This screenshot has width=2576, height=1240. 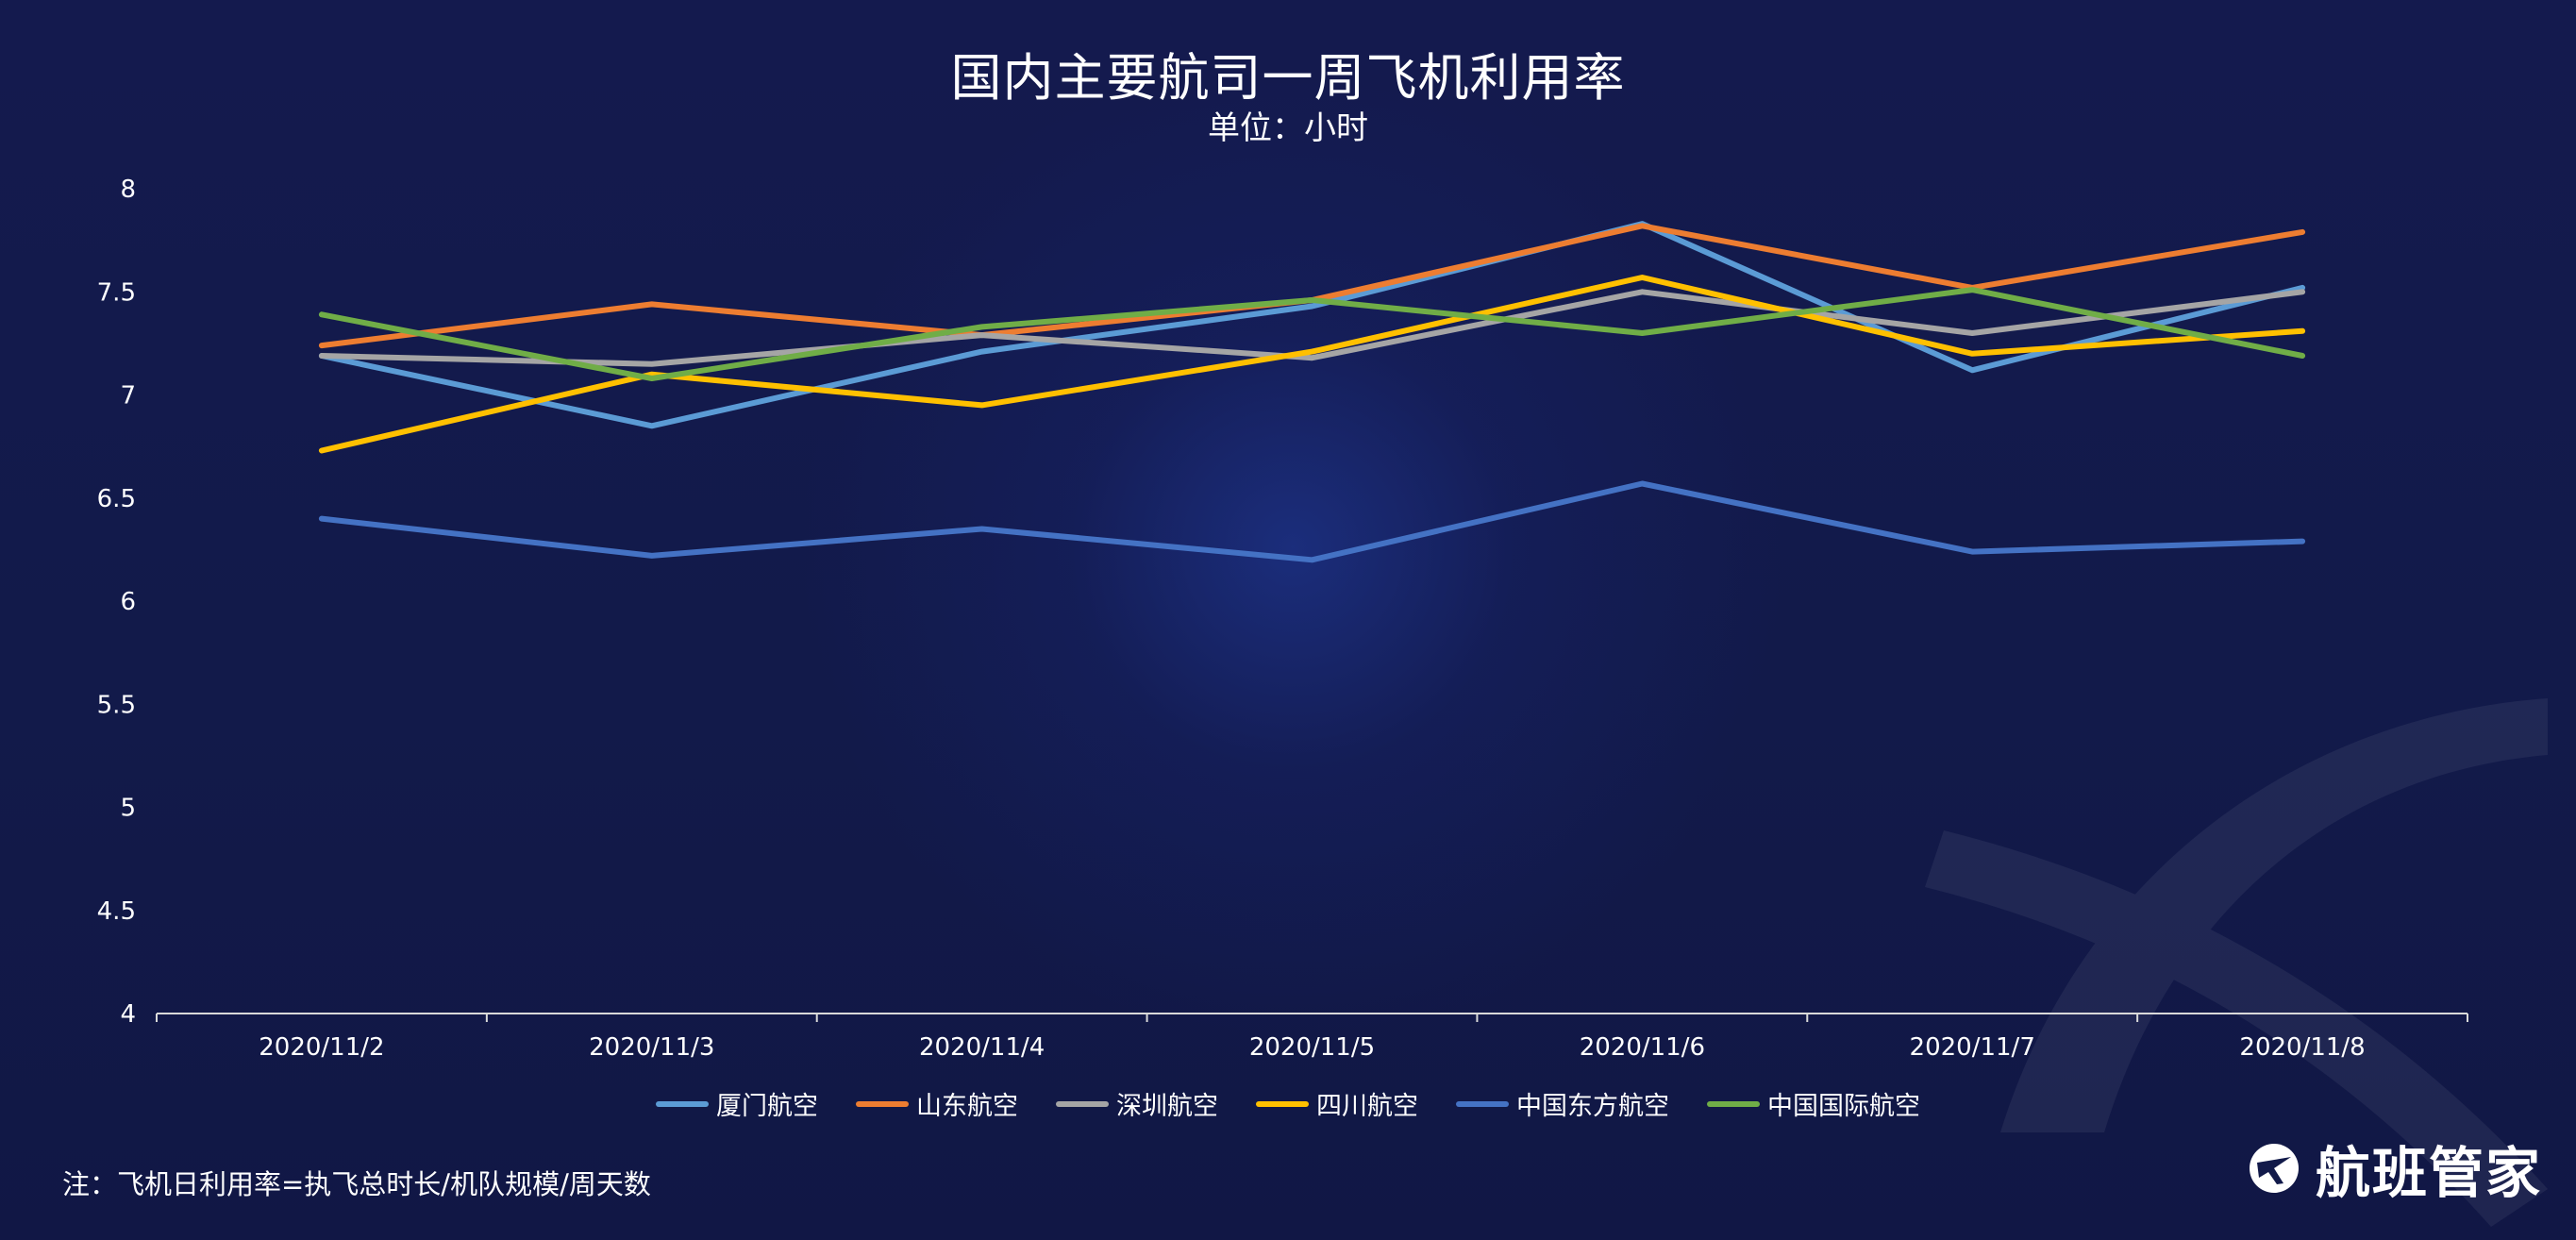 I want to click on y-tick-label: 6, so click(x=128, y=602).